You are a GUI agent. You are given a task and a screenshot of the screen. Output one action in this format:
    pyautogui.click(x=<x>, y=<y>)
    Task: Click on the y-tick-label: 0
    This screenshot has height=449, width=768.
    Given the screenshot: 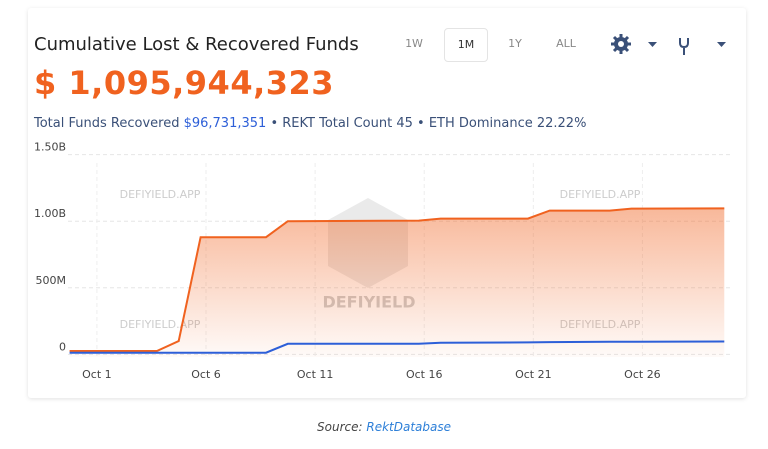 What is the action you would take?
    pyautogui.click(x=62, y=346)
    